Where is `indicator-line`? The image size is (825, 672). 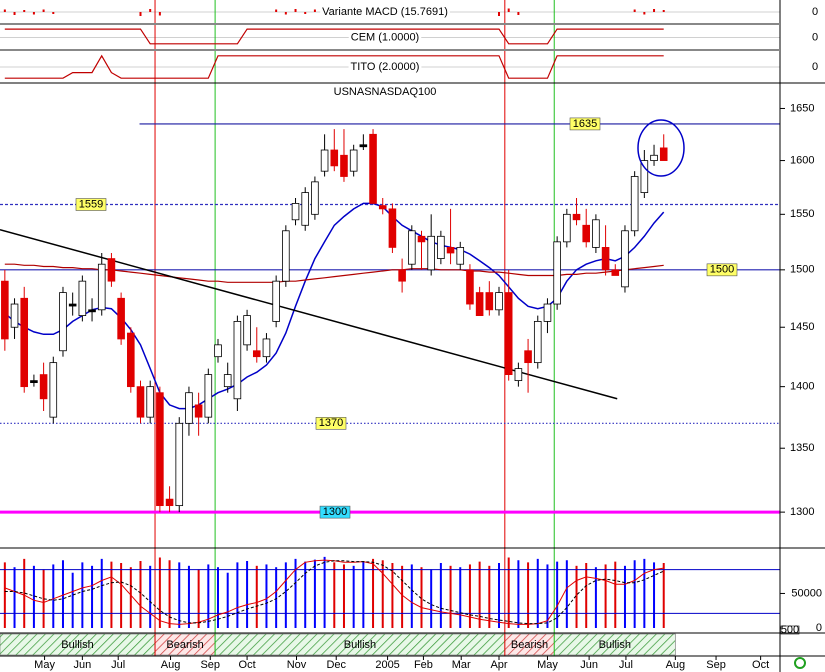 indicator-line is located at coordinates (334, 66).